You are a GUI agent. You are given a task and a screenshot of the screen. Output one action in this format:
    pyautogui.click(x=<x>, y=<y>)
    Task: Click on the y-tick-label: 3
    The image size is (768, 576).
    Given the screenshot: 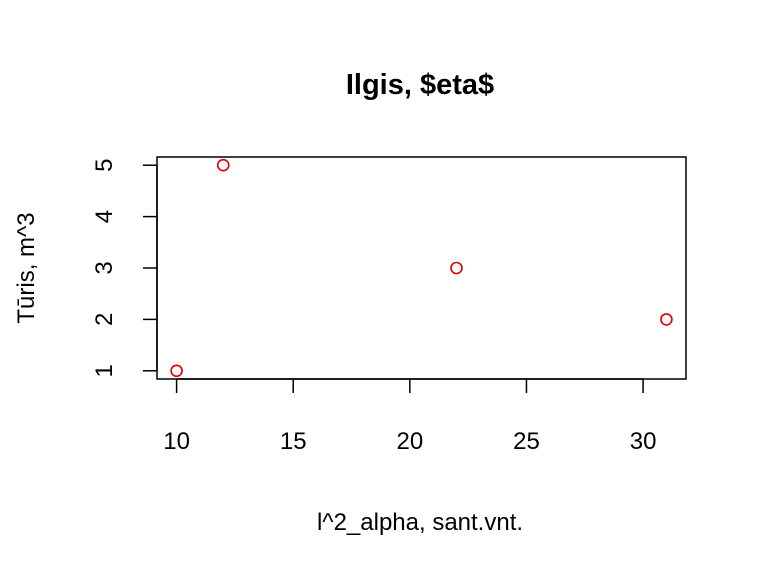 What is the action you would take?
    pyautogui.click(x=104, y=267)
    